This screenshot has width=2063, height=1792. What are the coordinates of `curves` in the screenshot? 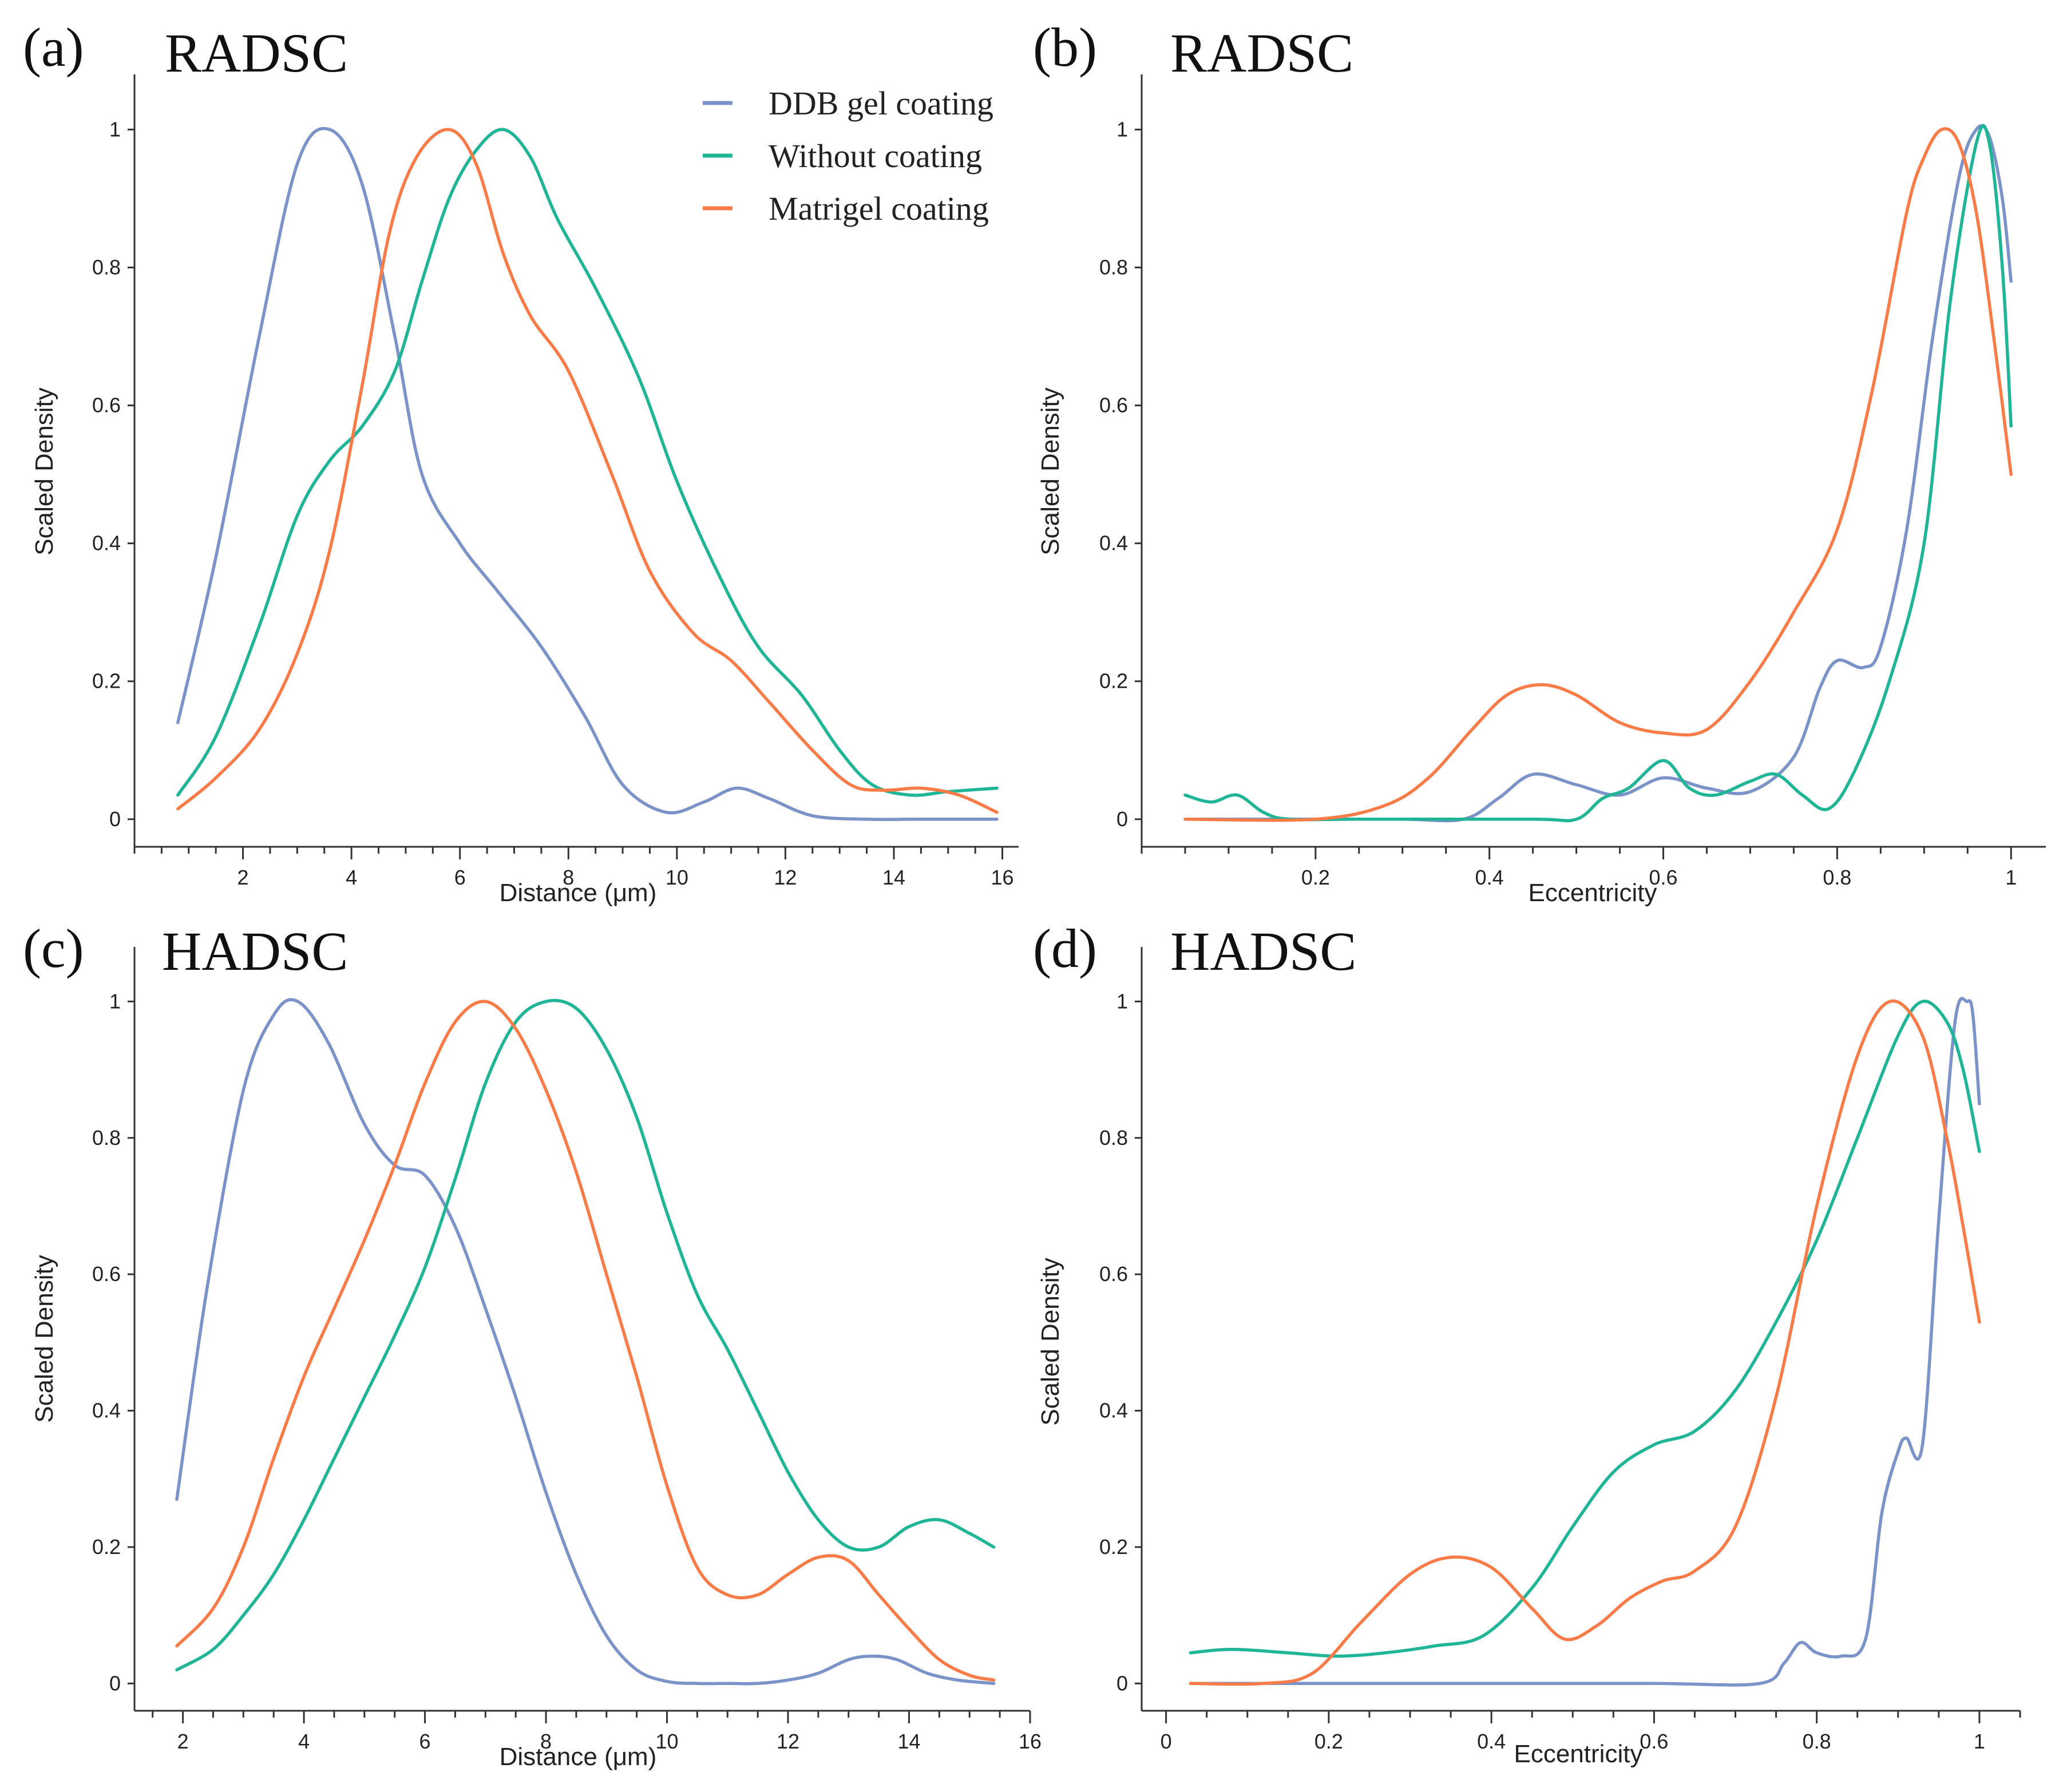 It's located at (1585, 1342).